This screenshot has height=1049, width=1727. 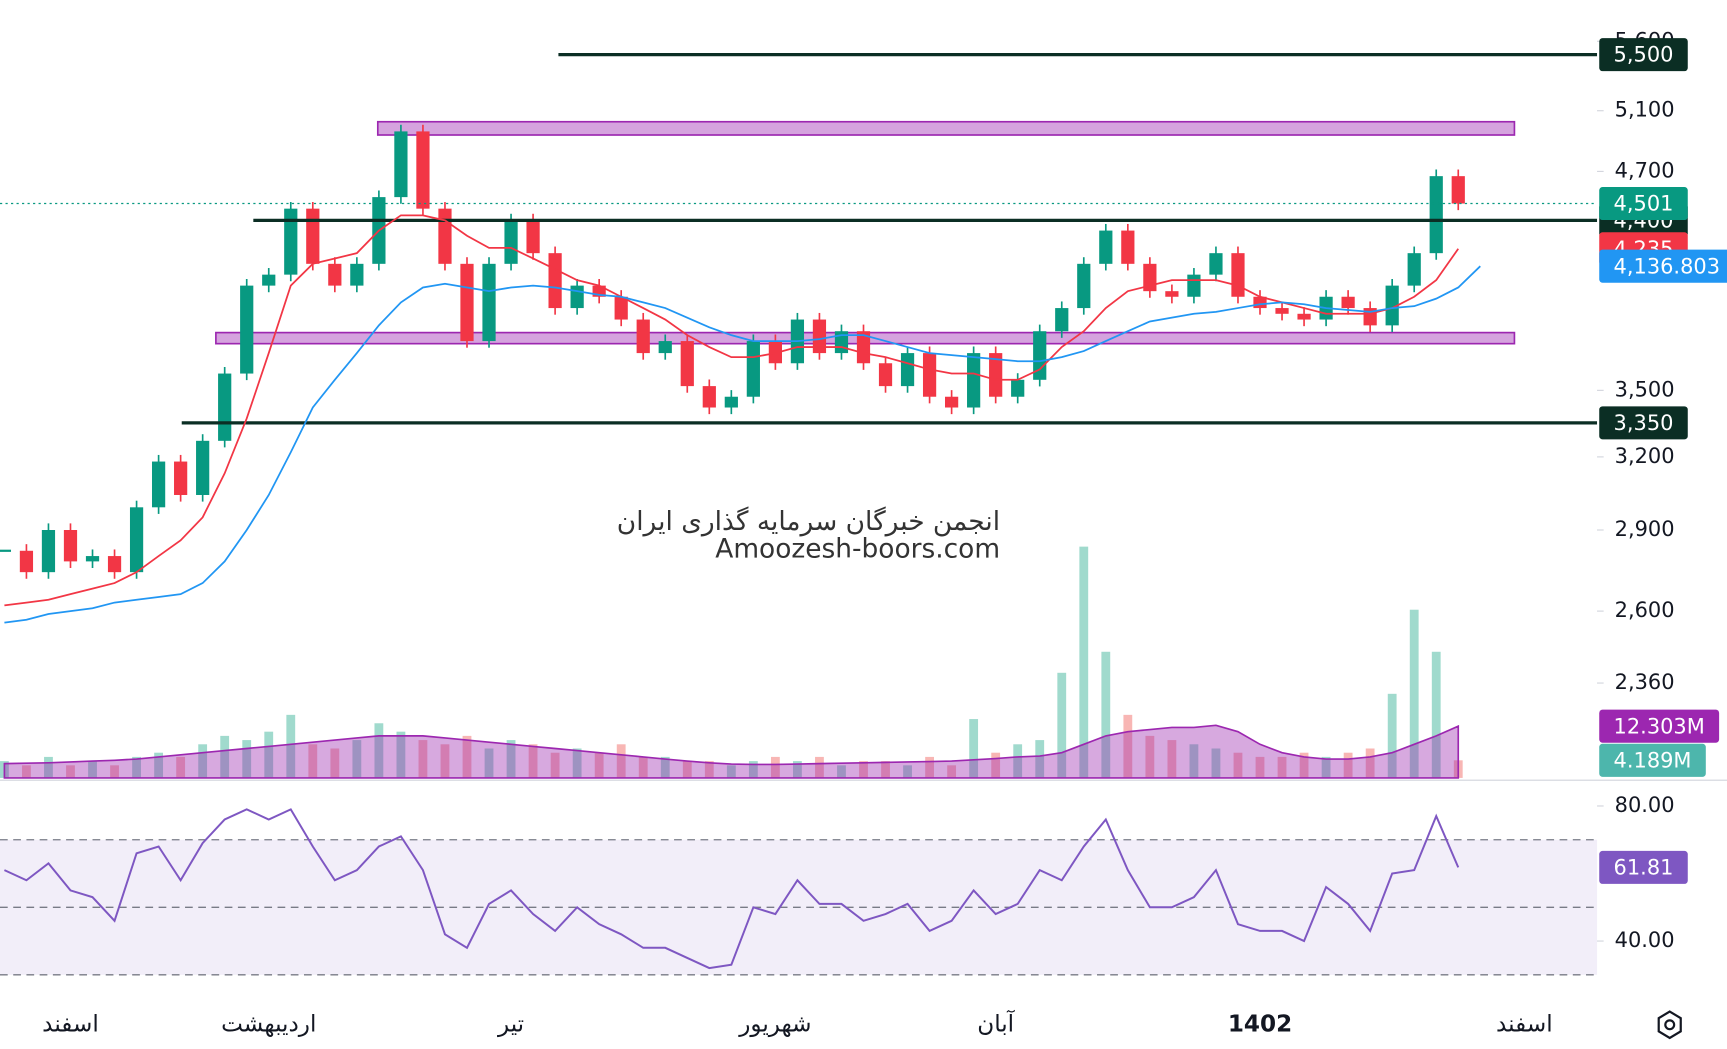 I want to click on time-label: تیر, so click(x=510, y=1024).